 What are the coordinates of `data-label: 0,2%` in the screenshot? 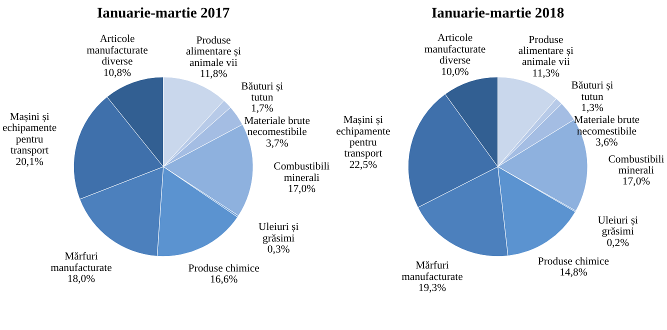 It's located at (618, 242).